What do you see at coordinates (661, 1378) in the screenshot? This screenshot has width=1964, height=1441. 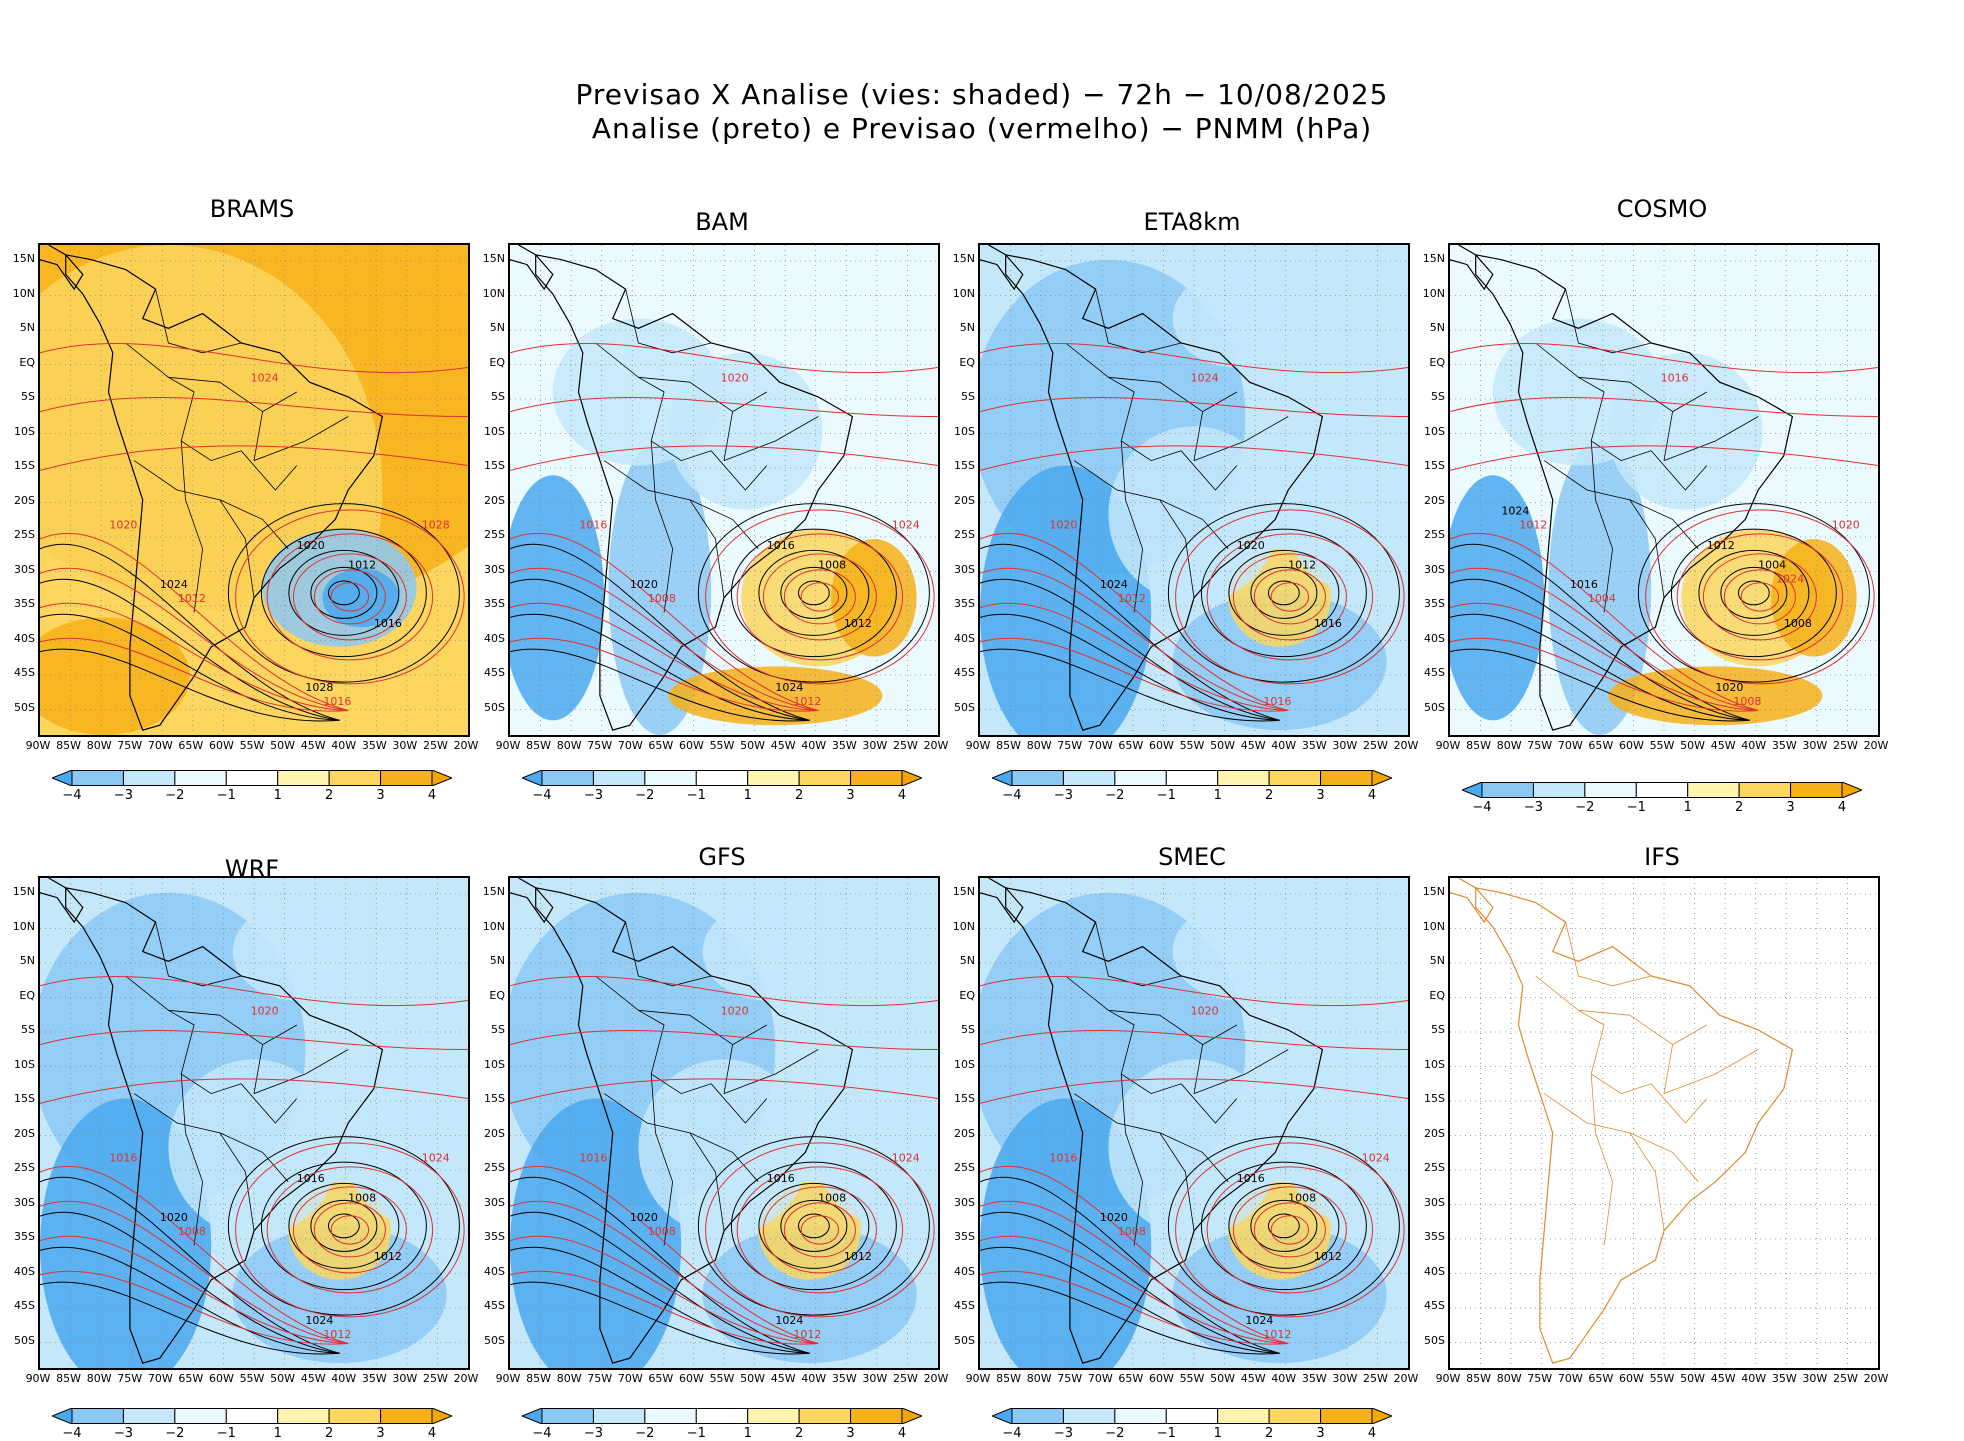 I see `lon-tick-label: 65W` at bounding box center [661, 1378].